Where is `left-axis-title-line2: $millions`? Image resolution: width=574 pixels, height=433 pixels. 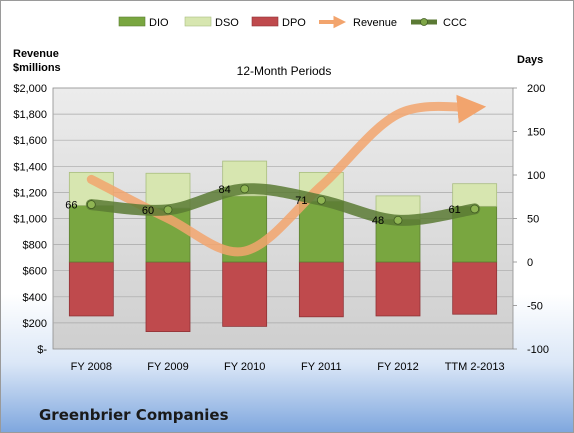
left-axis-title-line2: $millions is located at coordinates (37, 68).